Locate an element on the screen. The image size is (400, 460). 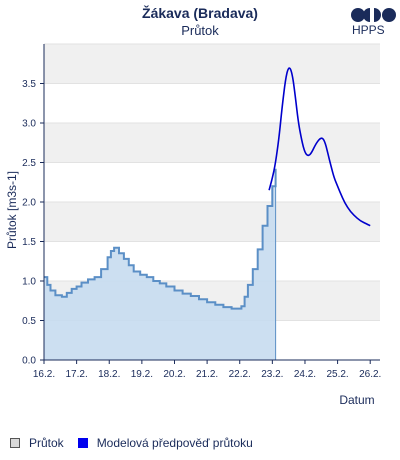
x-tick-label: 21.2. is located at coordinates (207, 374).